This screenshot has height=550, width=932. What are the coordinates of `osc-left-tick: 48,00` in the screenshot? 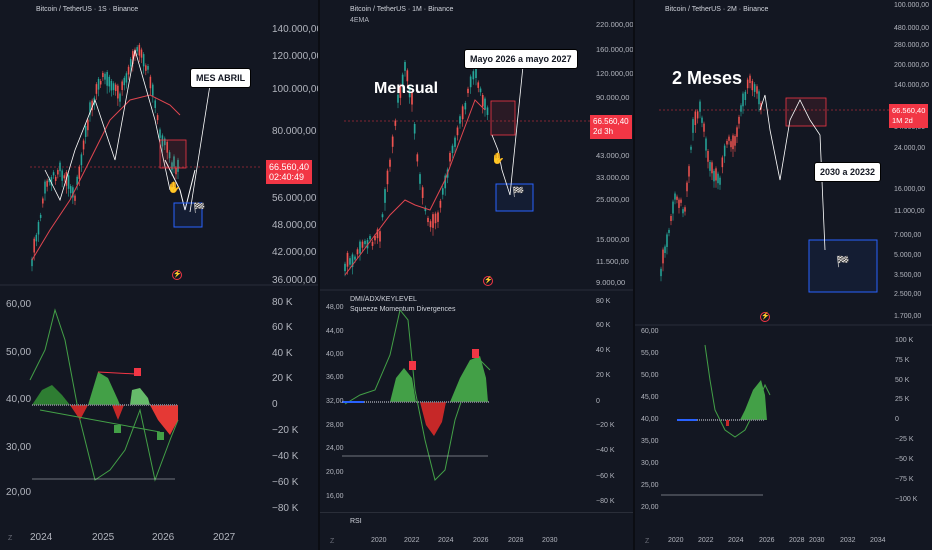 It's located at (335, 307).